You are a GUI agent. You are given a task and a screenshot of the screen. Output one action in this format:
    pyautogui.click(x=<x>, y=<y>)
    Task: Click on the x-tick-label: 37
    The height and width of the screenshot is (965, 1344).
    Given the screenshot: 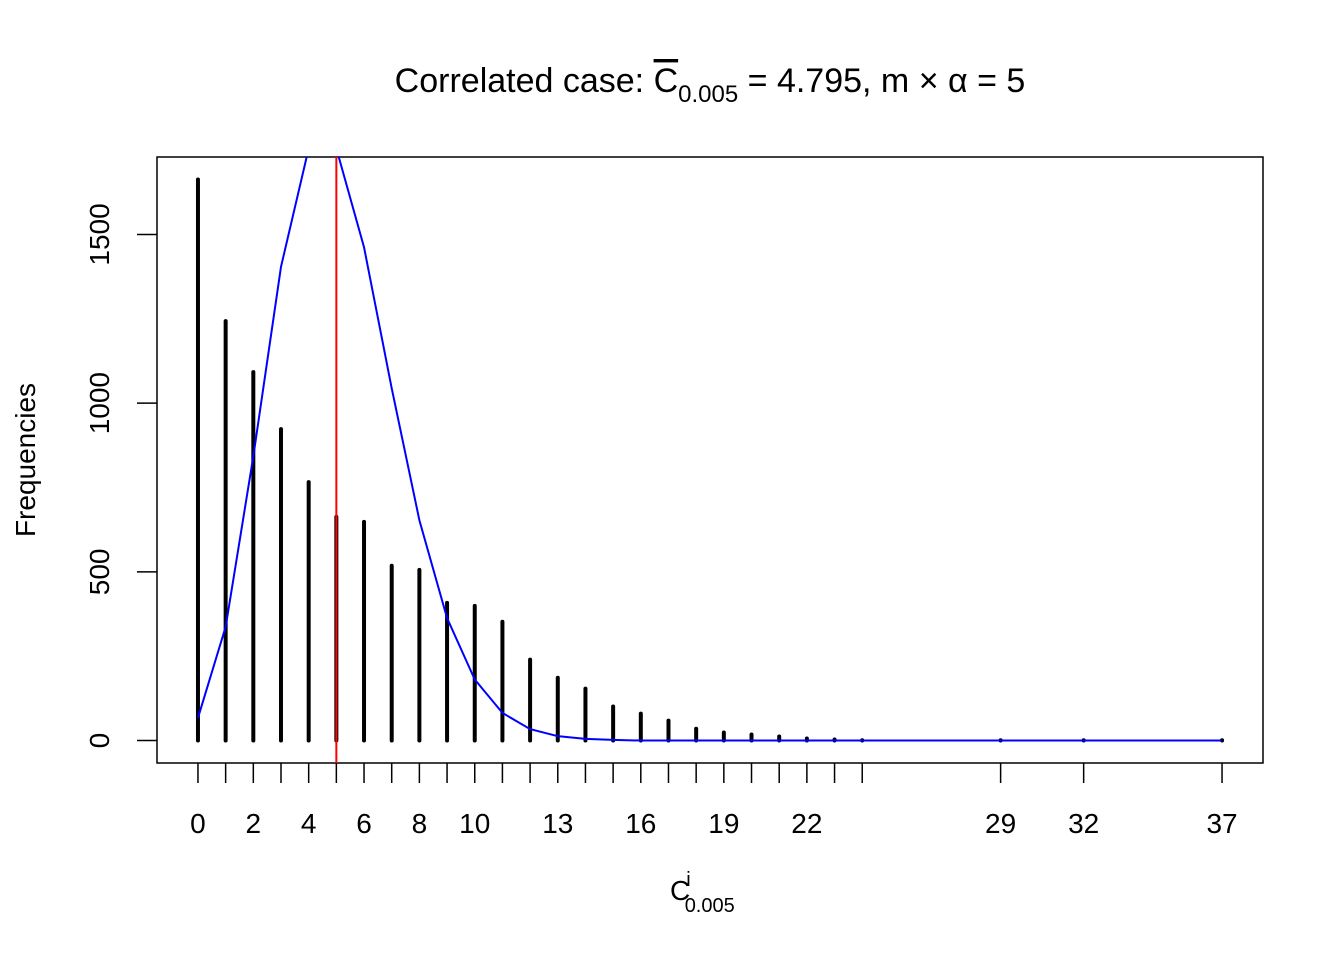 What is the action you would take?
    pyautogui.click(x=1221, y=823)
    